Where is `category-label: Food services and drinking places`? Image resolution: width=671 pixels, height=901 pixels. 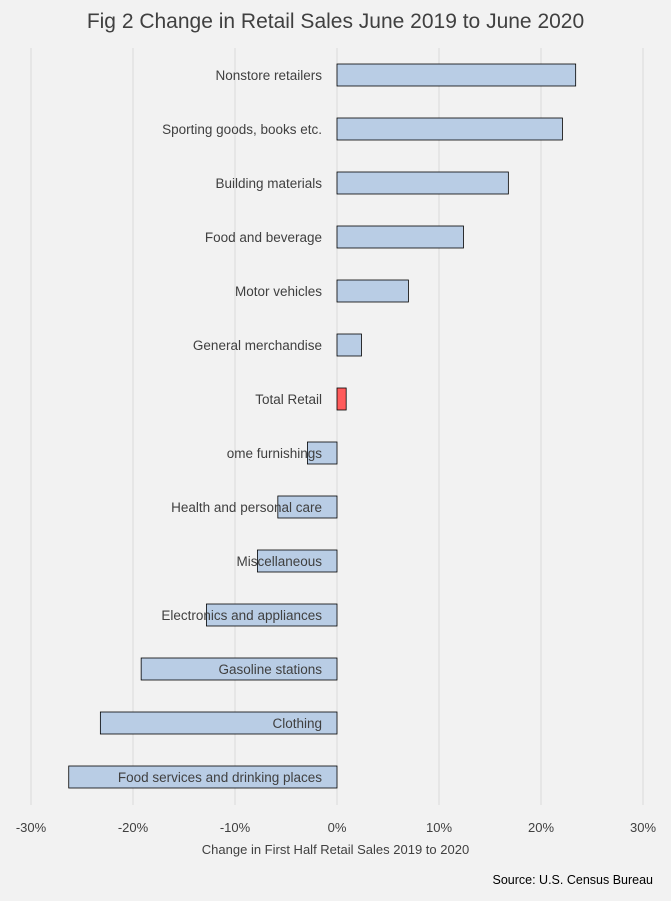
category-label: Food services and drinking places is located at coordinates (220, 777).